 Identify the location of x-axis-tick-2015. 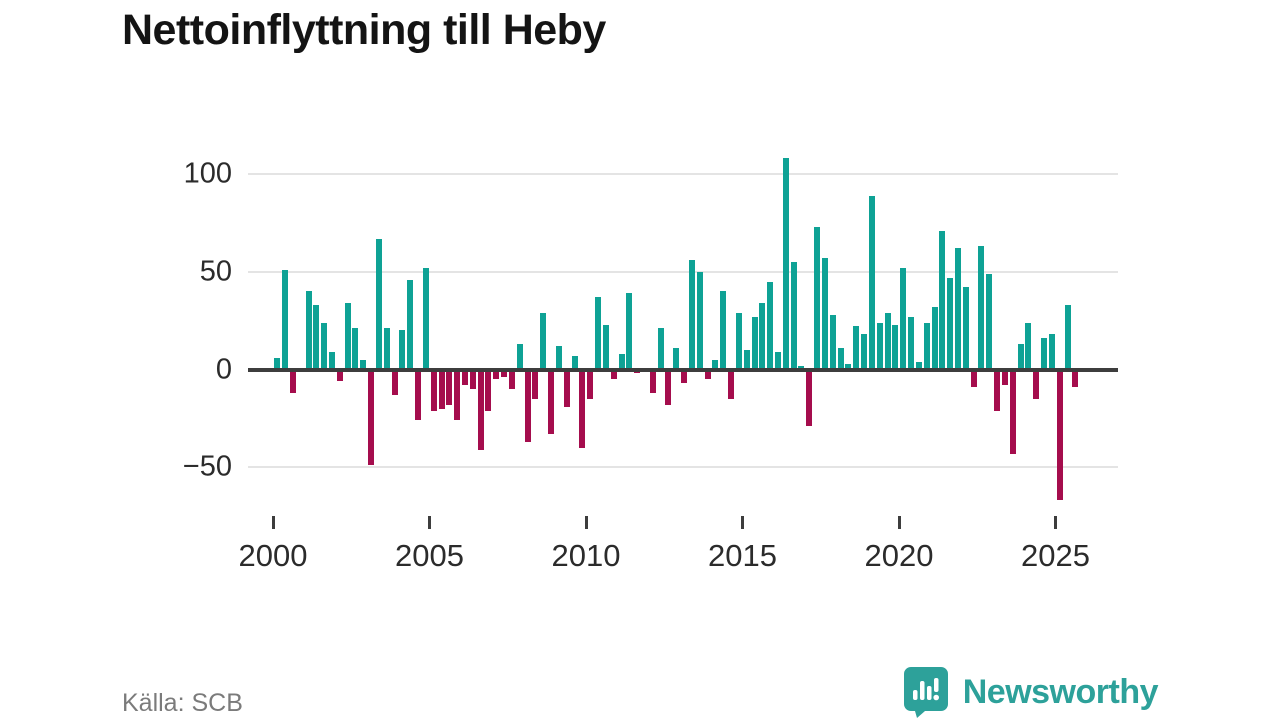
(742, 522).